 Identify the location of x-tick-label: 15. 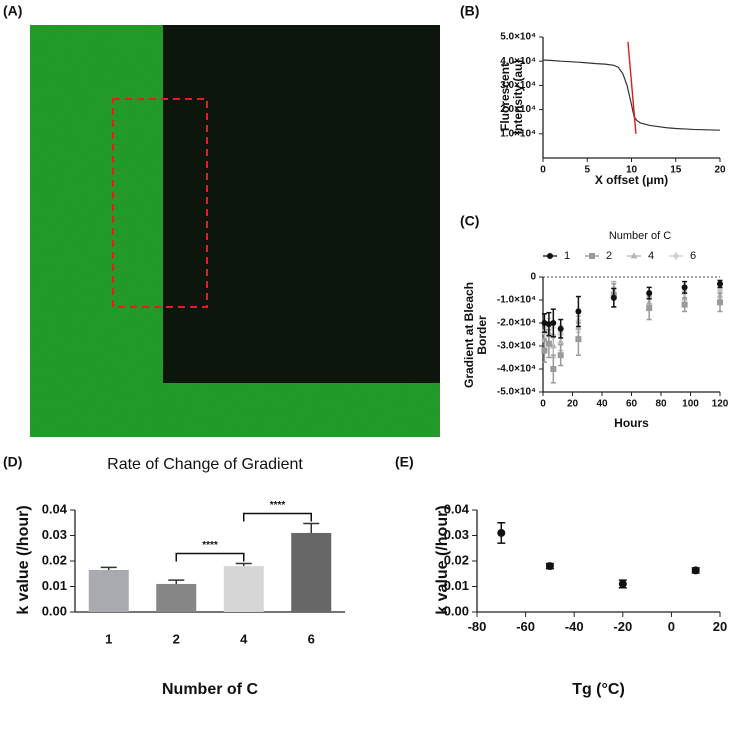
(676, 170).